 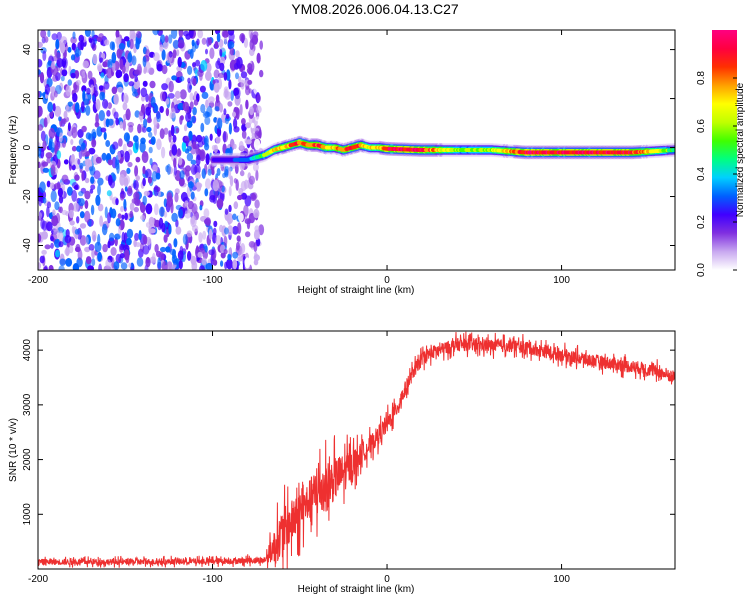 What do you see at coordinates (740, 149) in the screenshot?
I see `colorbar-label: Normalized spectral amplitude` at bounding box center [740, 149].